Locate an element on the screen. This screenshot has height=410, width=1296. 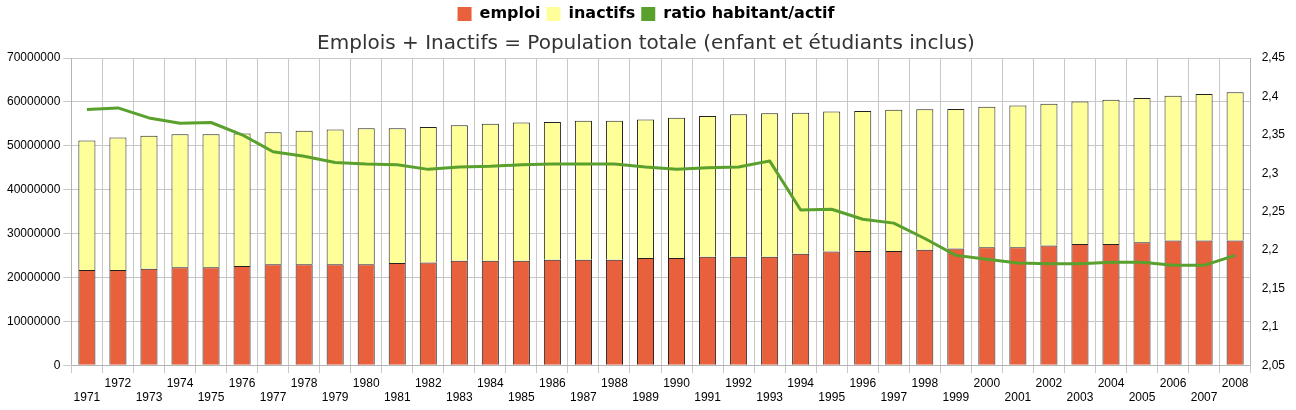
x-tick-label: 1995 is located at coordinates (832, 397).